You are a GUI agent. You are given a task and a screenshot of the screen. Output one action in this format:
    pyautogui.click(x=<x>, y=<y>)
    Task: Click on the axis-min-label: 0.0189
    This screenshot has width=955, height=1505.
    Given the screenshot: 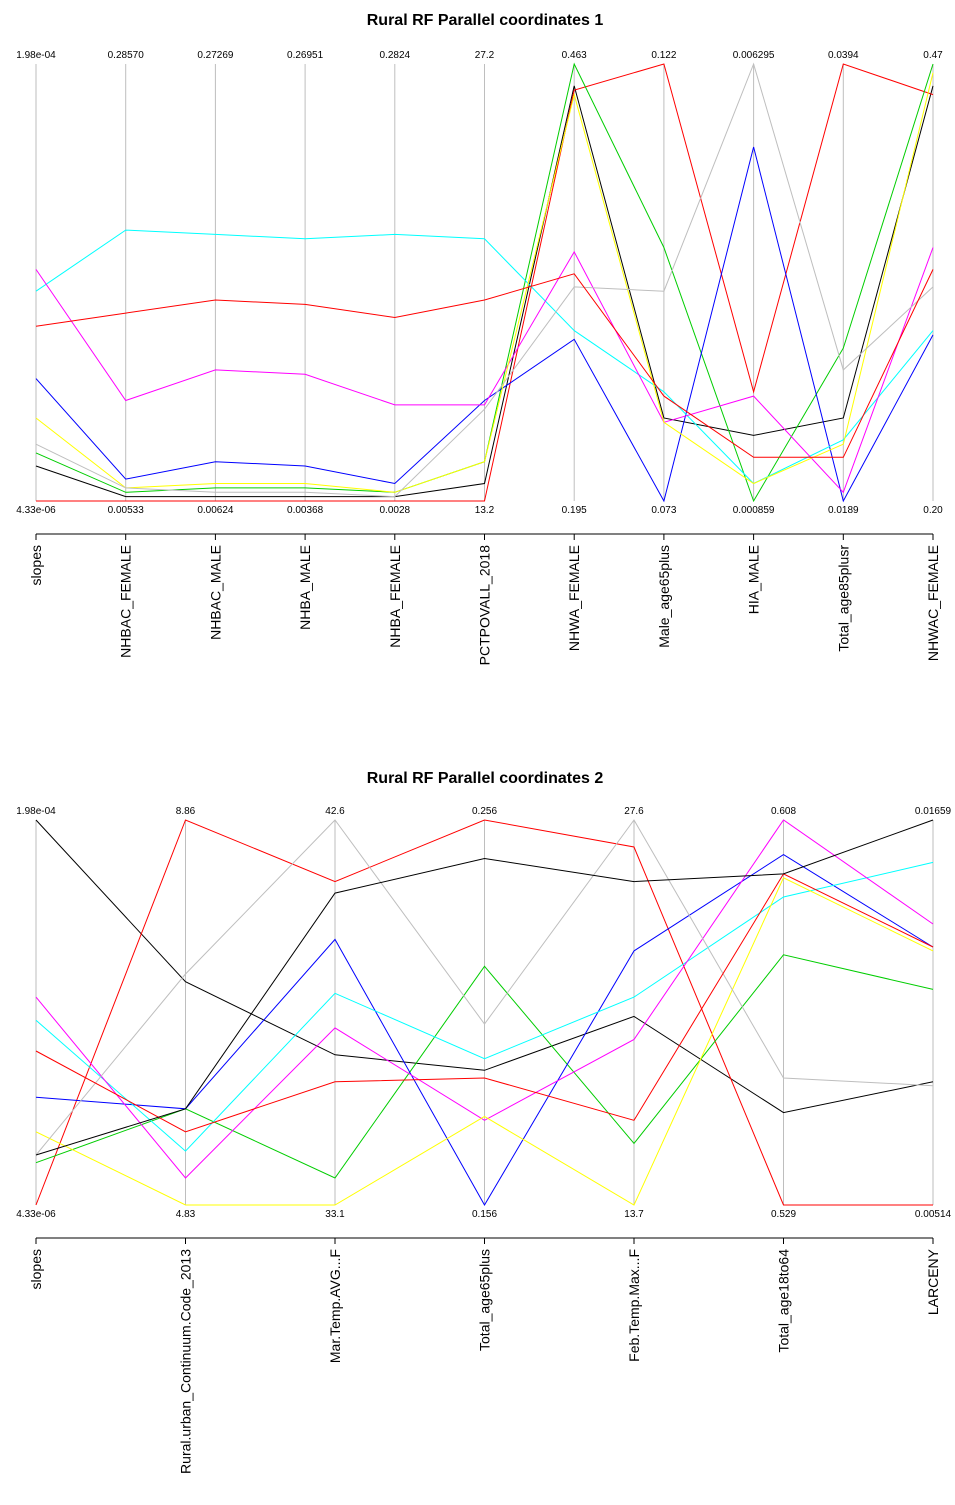 What is the action you would take?
    pyautogui.click(x=843, y=510)
    